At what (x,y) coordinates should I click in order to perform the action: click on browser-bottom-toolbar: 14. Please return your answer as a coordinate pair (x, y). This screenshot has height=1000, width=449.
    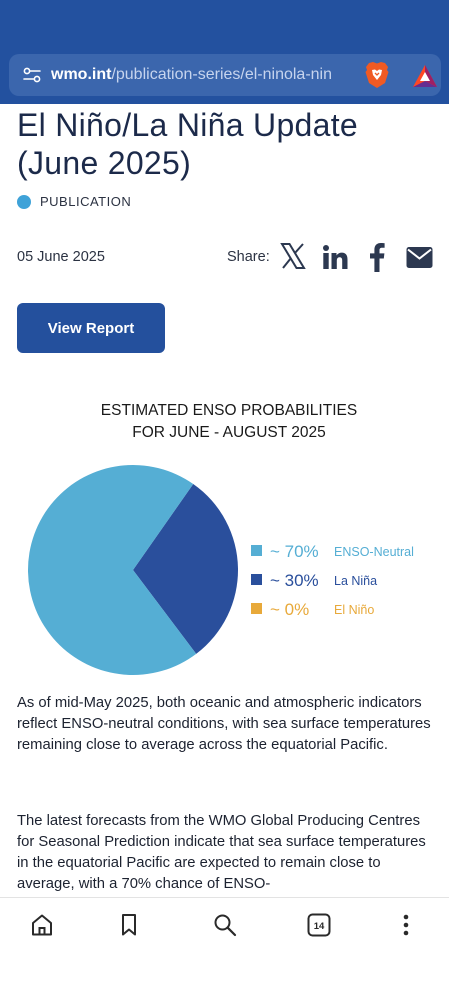
    Looking at the image, I should click on (224, 948).